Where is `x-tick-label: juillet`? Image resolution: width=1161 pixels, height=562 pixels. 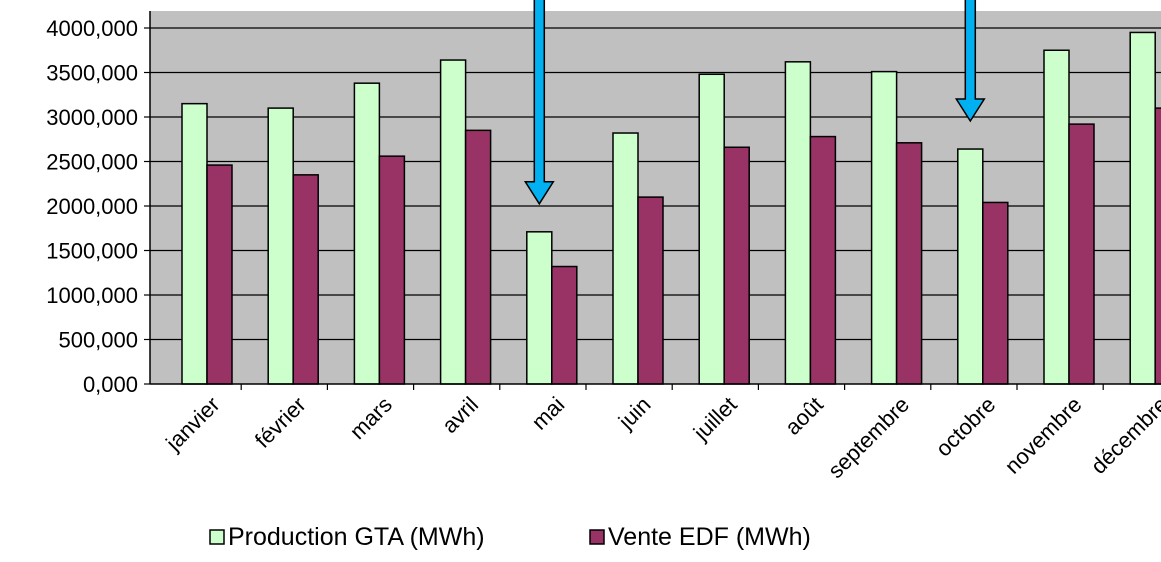
x-tick-label: juillet is located at coordinates (715, 419).